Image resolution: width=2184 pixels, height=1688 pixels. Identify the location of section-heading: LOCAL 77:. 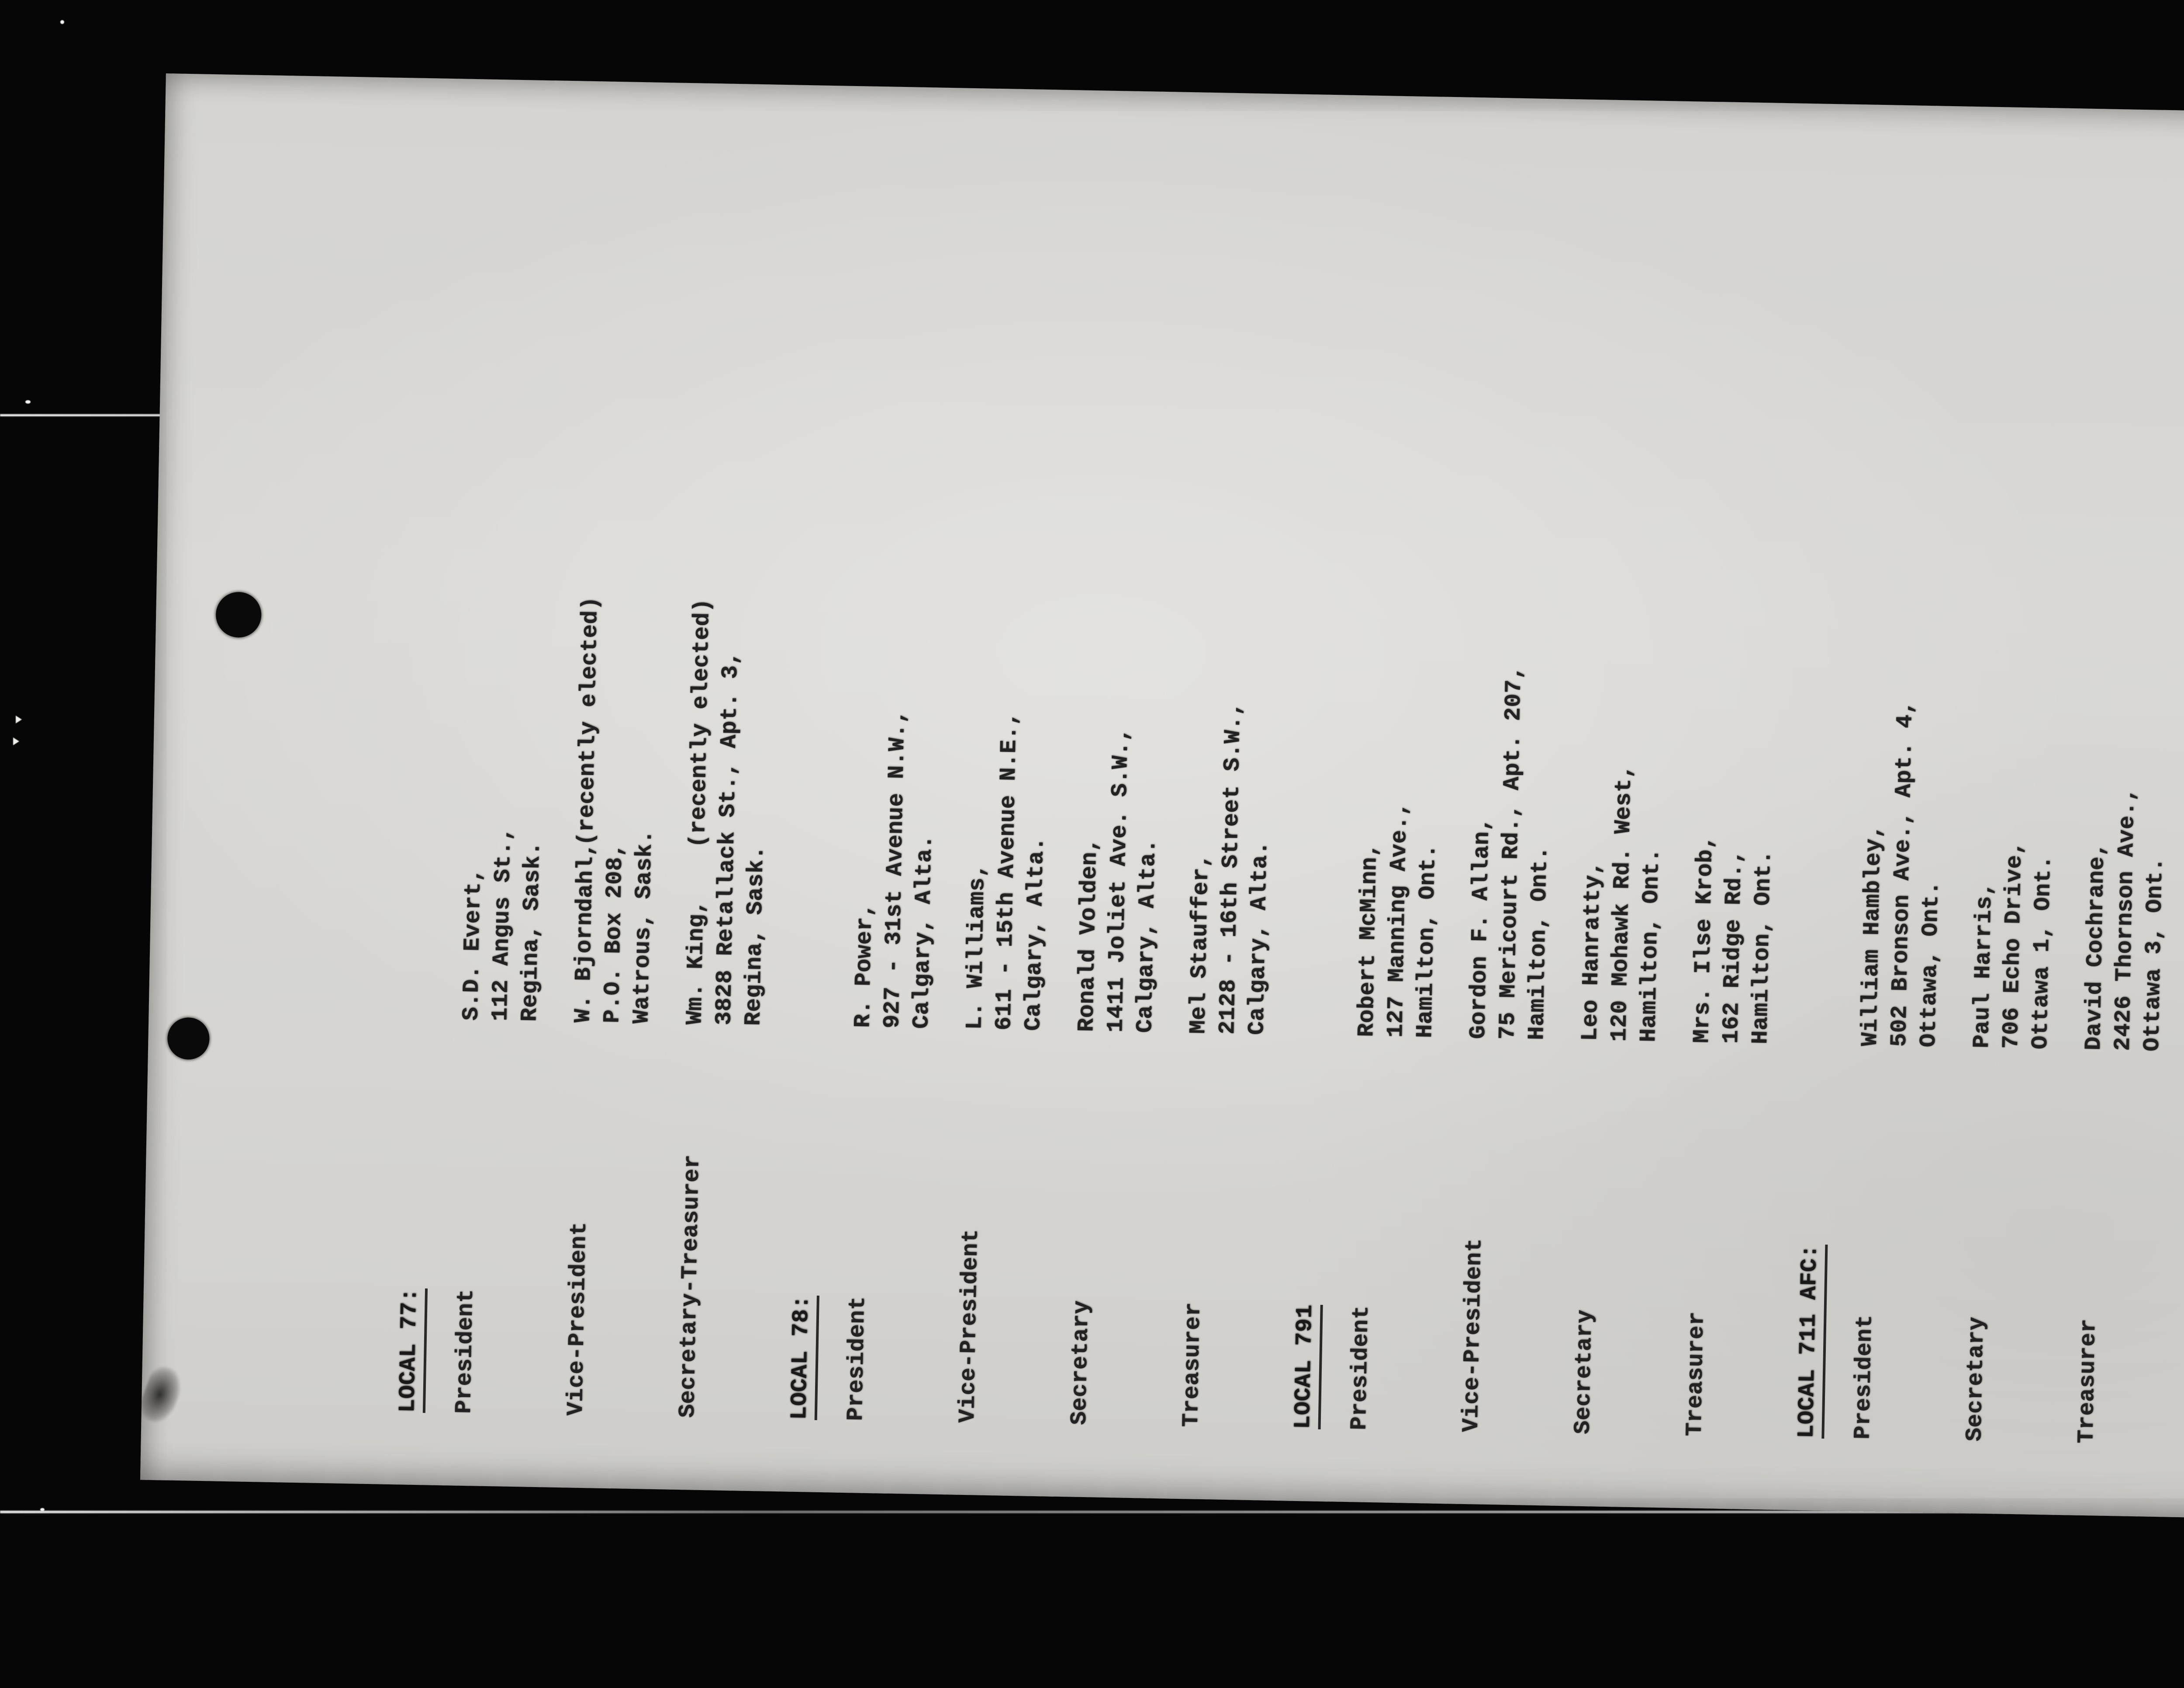
(411, 1350).